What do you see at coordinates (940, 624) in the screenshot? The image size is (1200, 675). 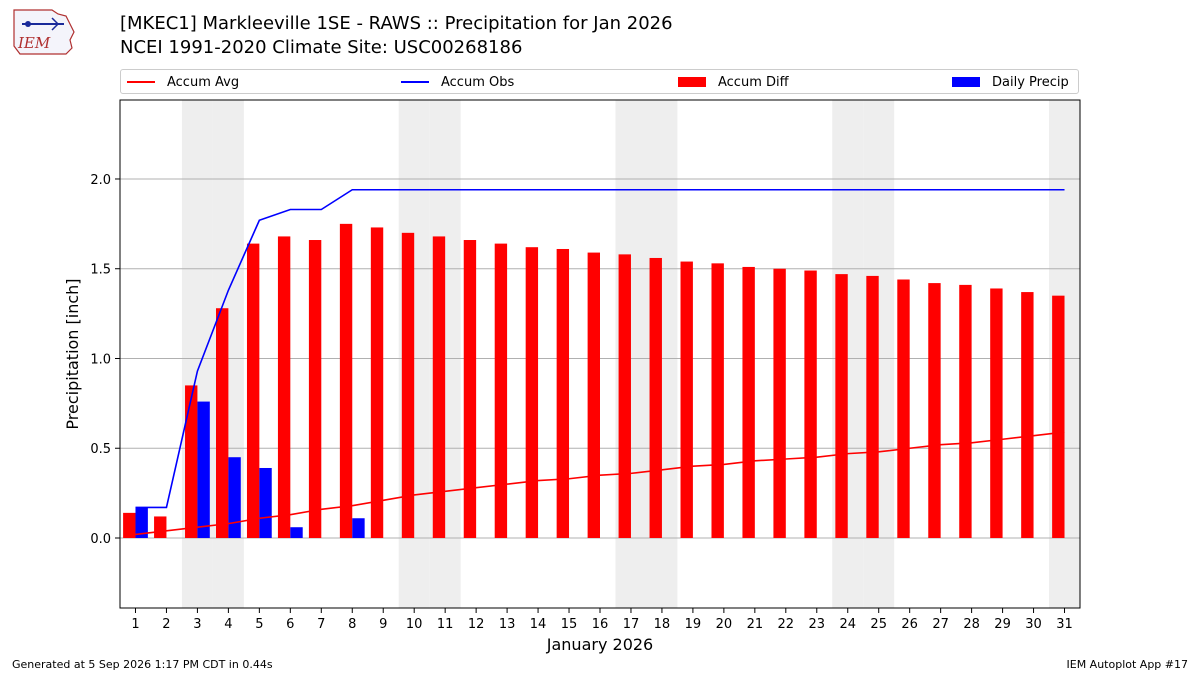 I see `x-tick-label: 27` at bounding box center [940, 624].